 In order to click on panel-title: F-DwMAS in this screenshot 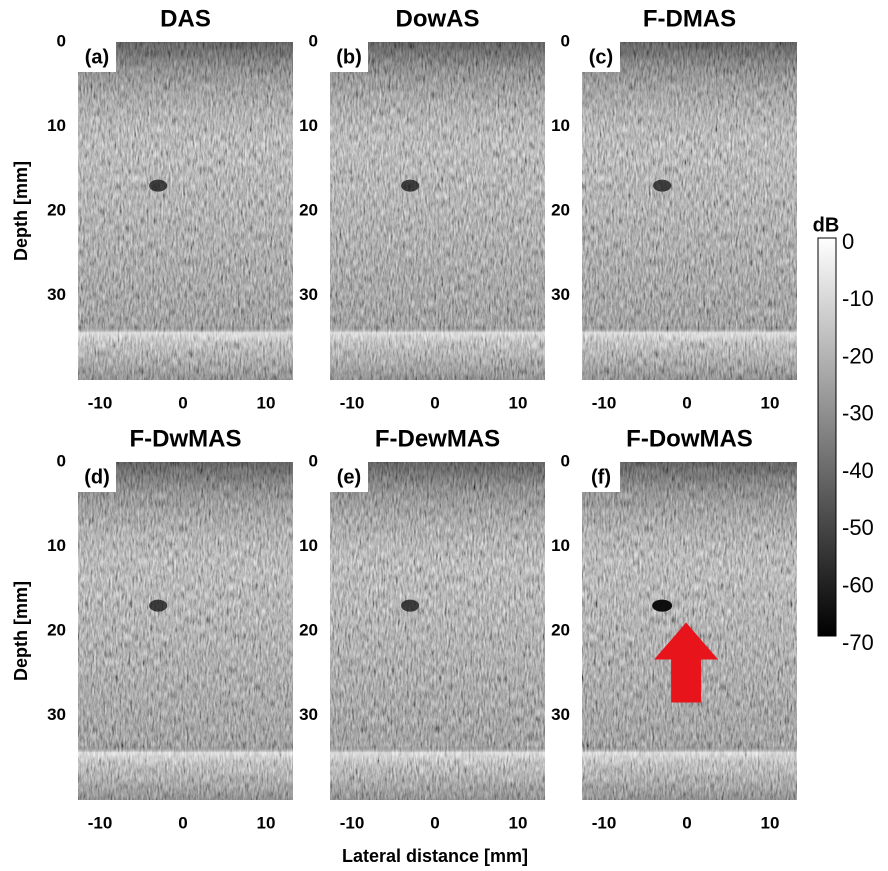, I will do `click(186, 438)`.